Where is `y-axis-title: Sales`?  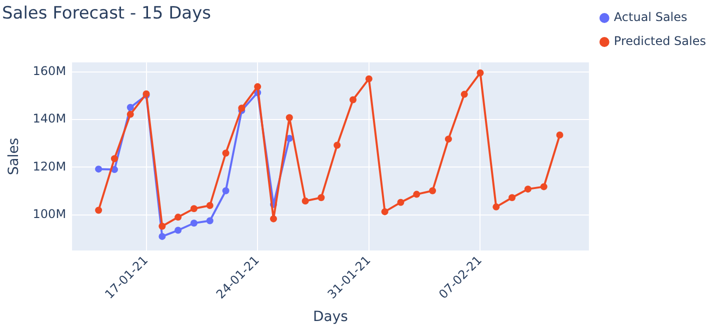 y-axis-title: Sales is located at coordinates (14, 157).